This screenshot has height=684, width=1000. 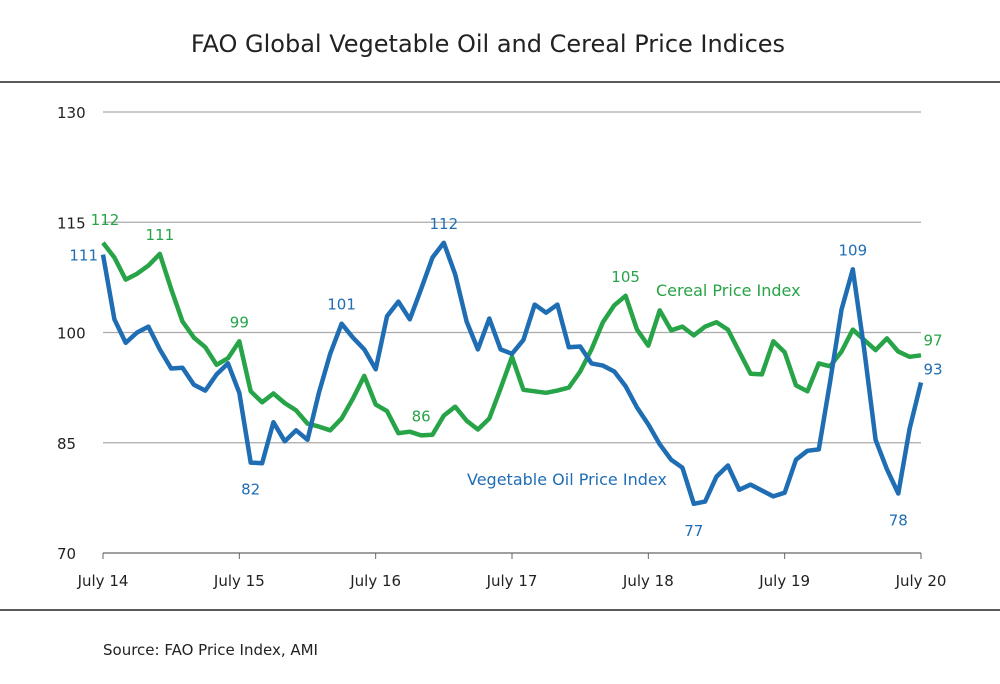 What do you see at coordinates (71, 334) in the screenshot?
I see `y-tick-label: 100` at bounding box center [71, 334].